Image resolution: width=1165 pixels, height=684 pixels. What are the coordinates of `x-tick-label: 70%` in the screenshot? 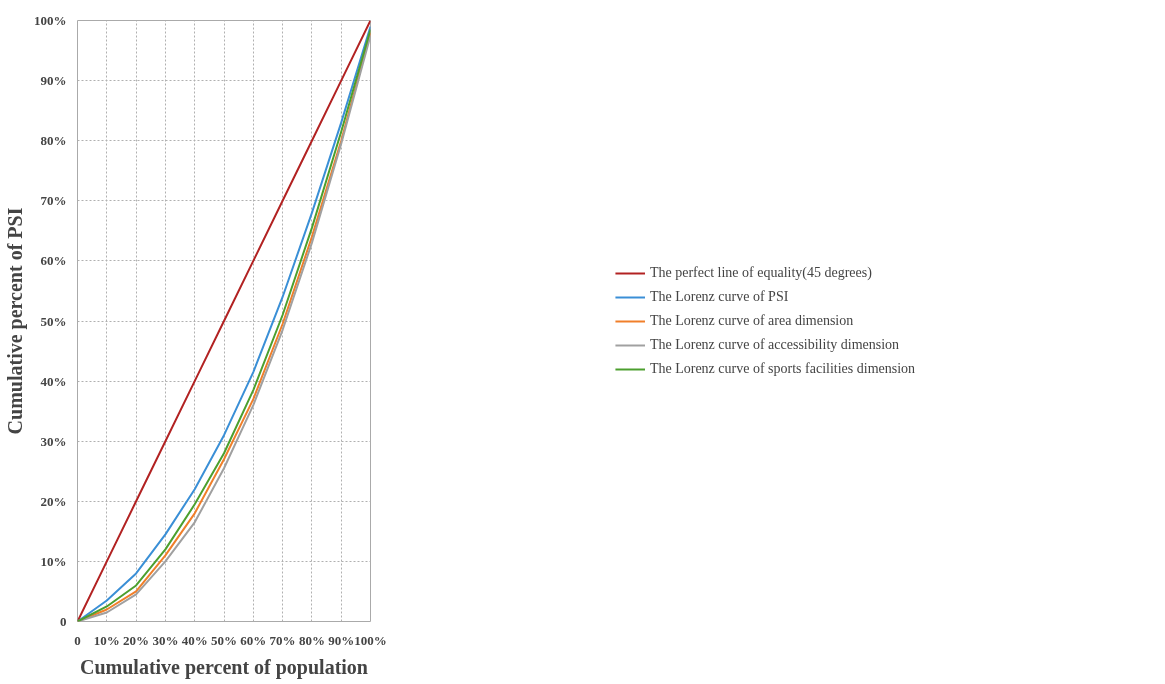 It's located at (282, 640).